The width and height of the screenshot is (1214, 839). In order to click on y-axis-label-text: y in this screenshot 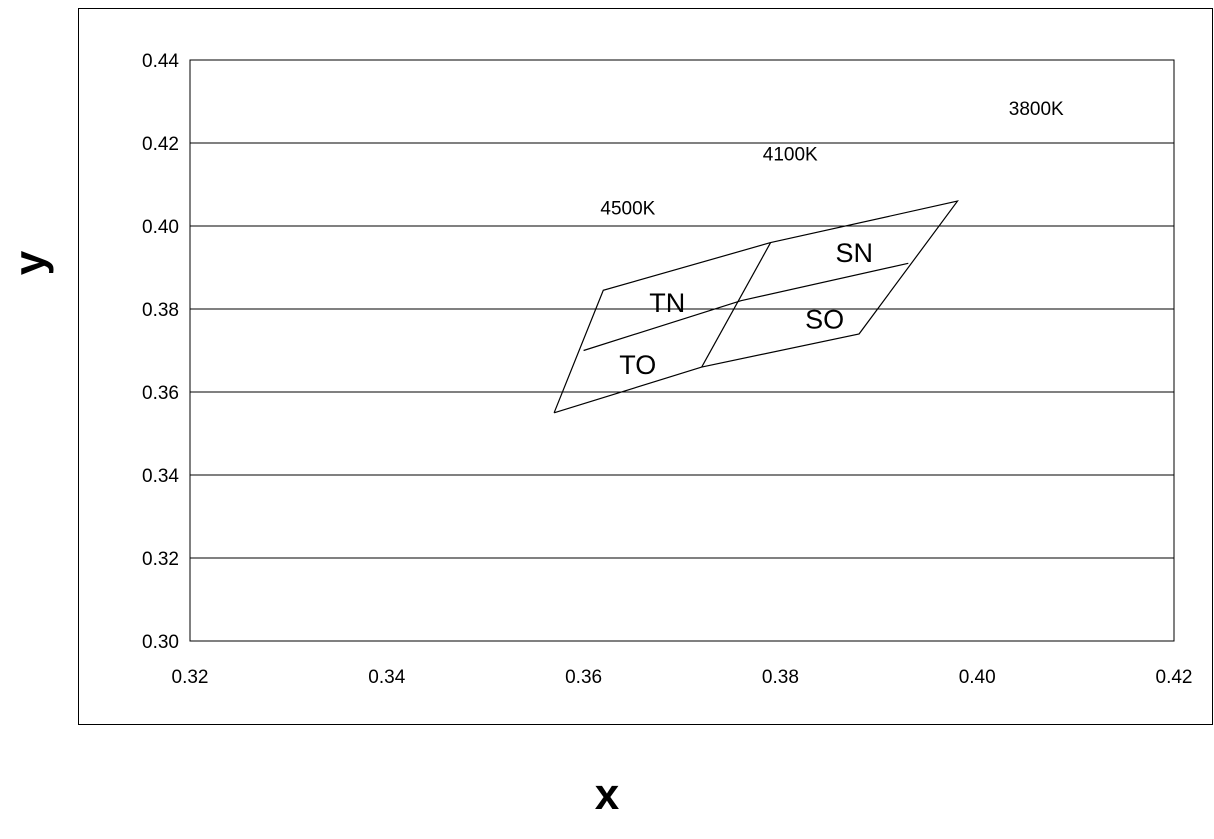, I will do `click(31, 262)`.